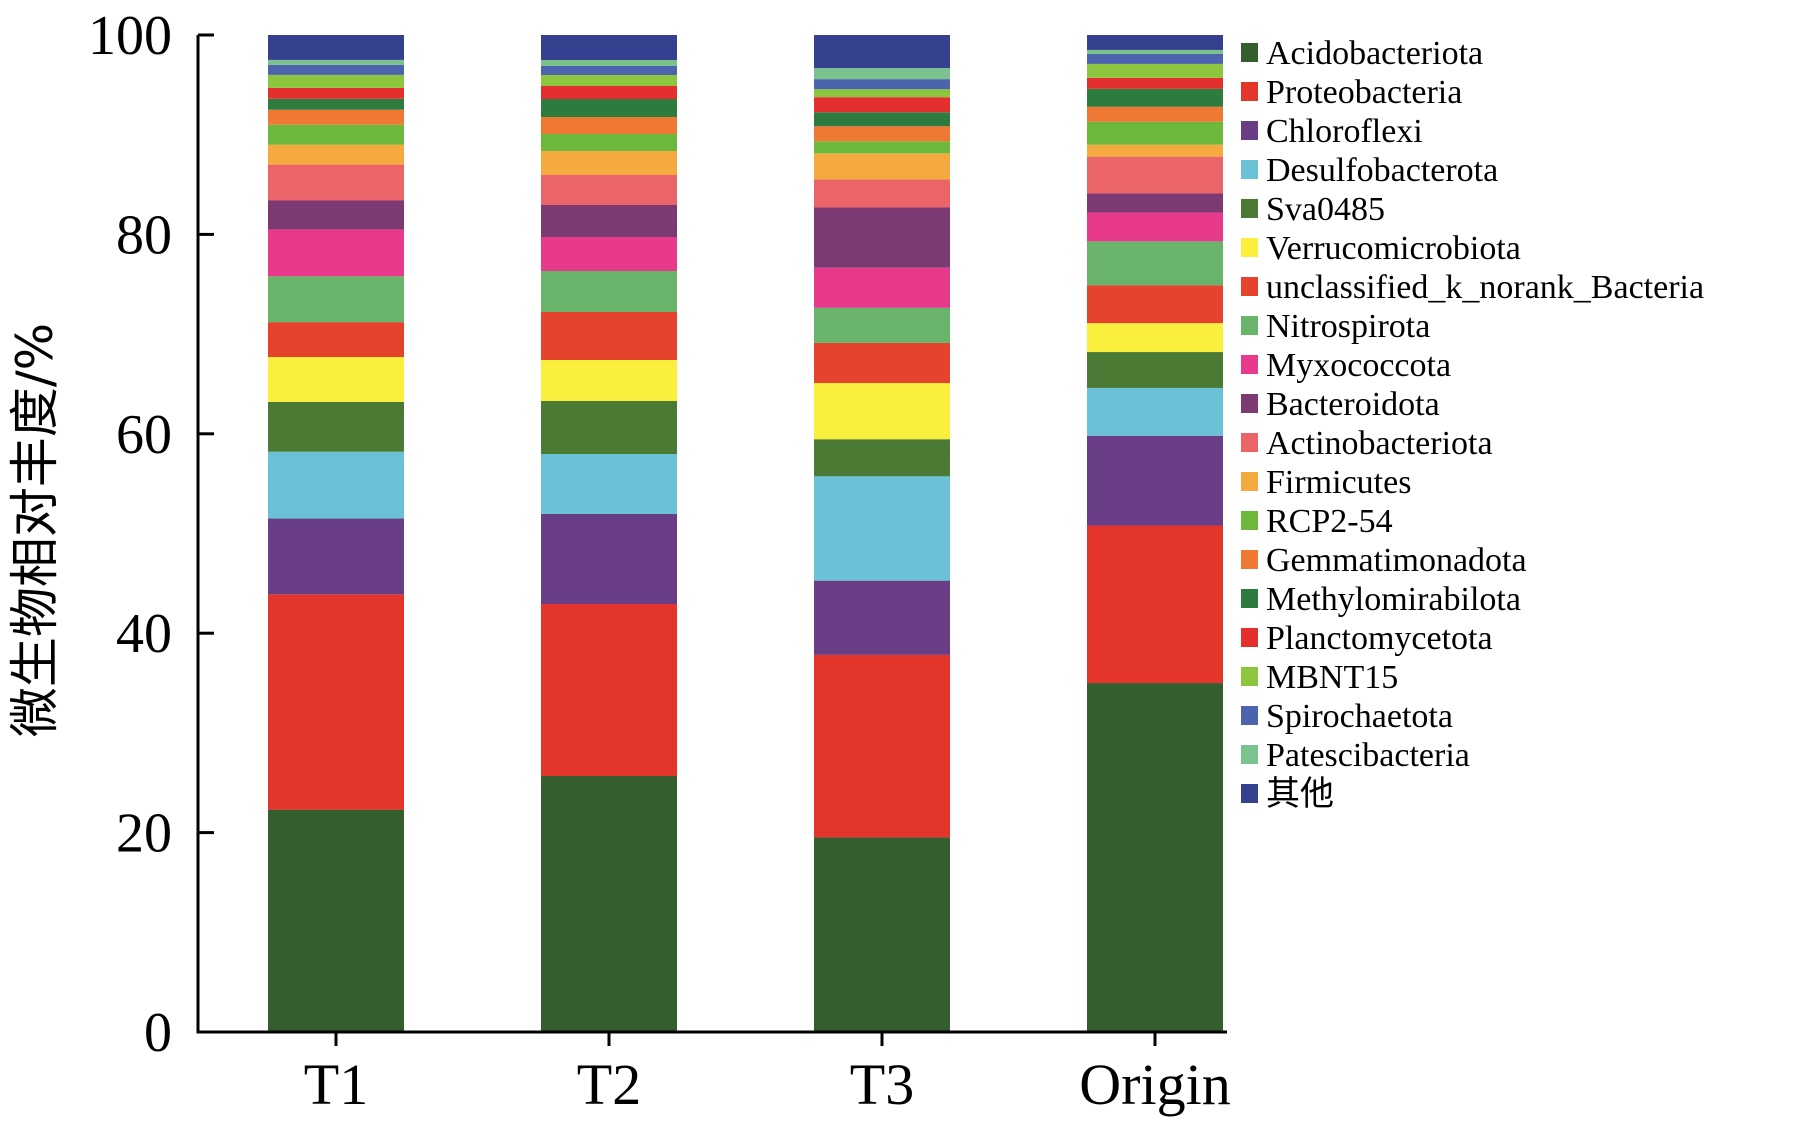 The width and height of the screenshot is (1801, 1124). Describe the element at coordinates (1393, 248) in the screenshot. I see `legend-label: Verrucomicrobiota` at that location.